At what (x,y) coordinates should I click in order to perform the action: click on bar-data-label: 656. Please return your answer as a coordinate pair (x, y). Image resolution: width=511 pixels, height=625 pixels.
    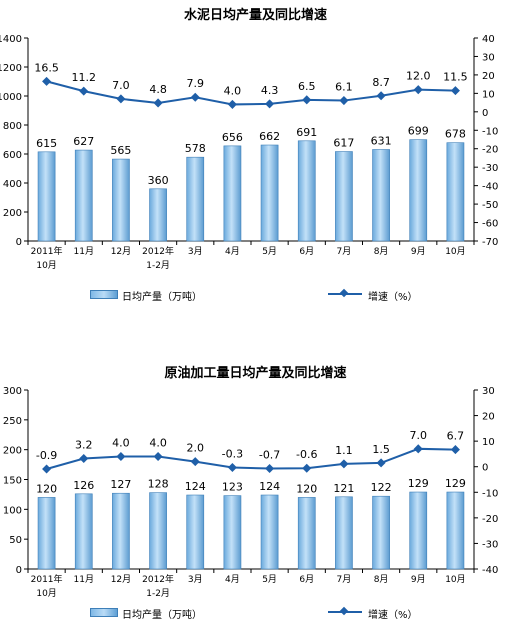
    Looking at the image, I should click on (232, 137).